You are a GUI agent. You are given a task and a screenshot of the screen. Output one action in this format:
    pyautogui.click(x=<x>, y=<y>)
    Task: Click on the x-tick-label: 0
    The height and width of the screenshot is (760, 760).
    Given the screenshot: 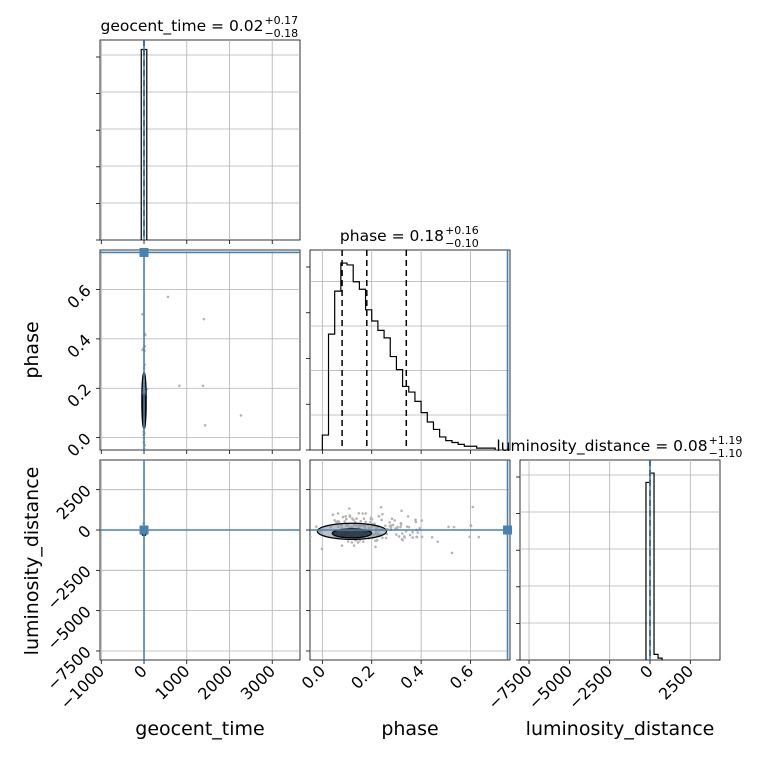 What is the action you would take?
    pyautogui.click(x=140, y=671)
    